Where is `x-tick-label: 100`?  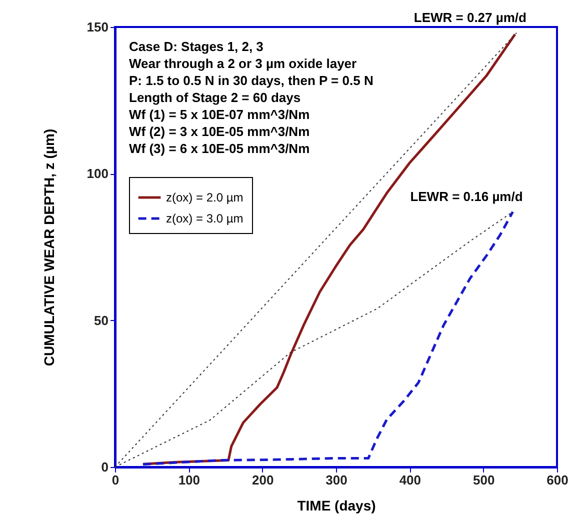 x-tick-label: 100 is located at coordinates (189, 480).